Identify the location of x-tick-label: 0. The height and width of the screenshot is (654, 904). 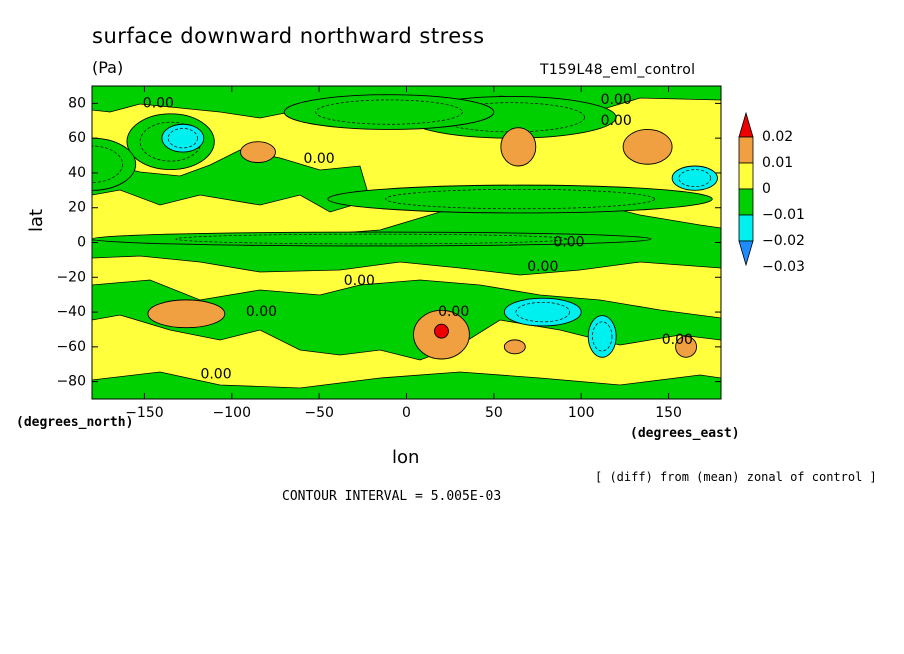
(406, 413).